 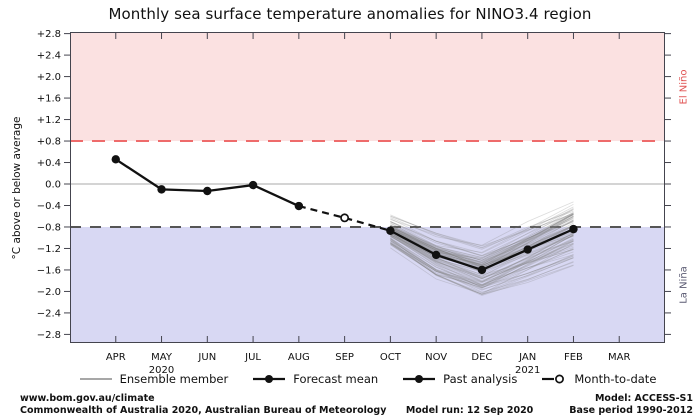 I want to click on y-tick-label: +0.4, so click(x=49, y=163).